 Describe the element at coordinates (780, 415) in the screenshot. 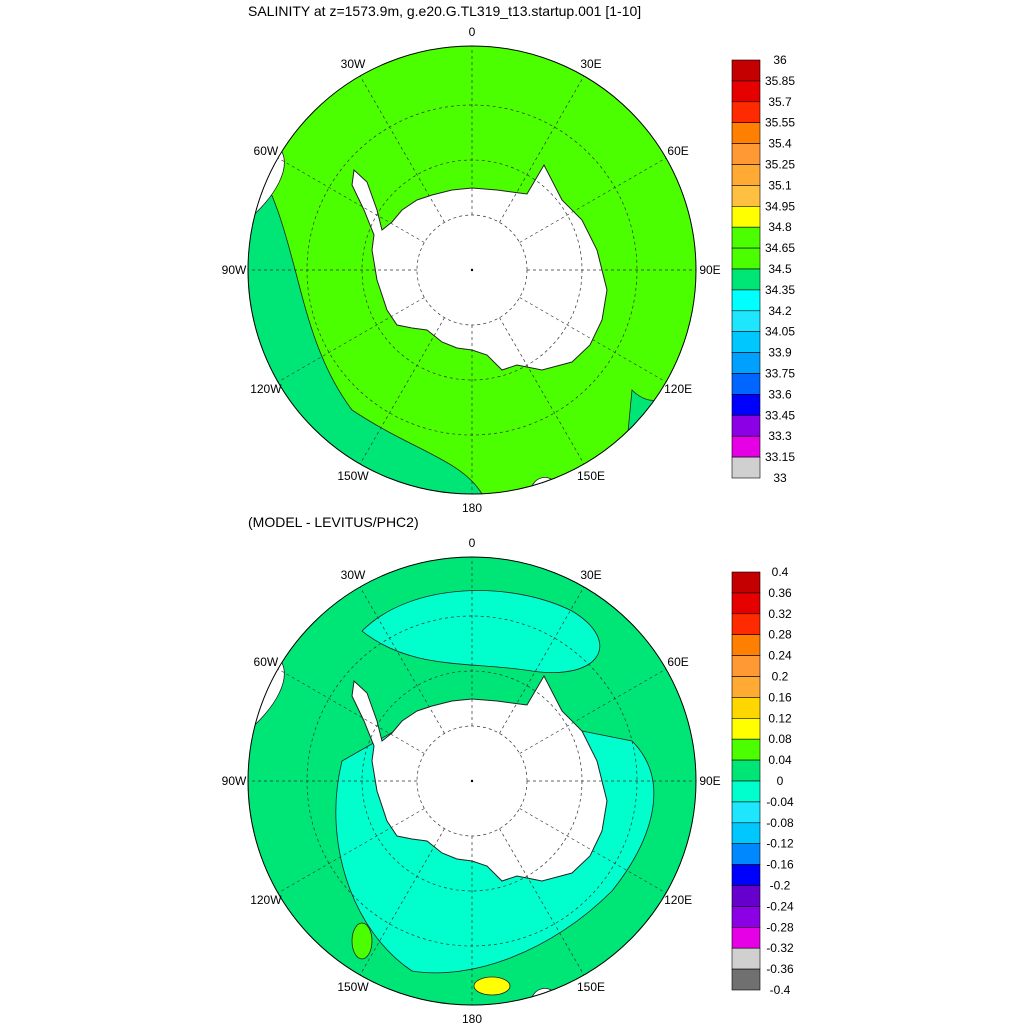

I see `colorbar-label: 33.45` at that location.